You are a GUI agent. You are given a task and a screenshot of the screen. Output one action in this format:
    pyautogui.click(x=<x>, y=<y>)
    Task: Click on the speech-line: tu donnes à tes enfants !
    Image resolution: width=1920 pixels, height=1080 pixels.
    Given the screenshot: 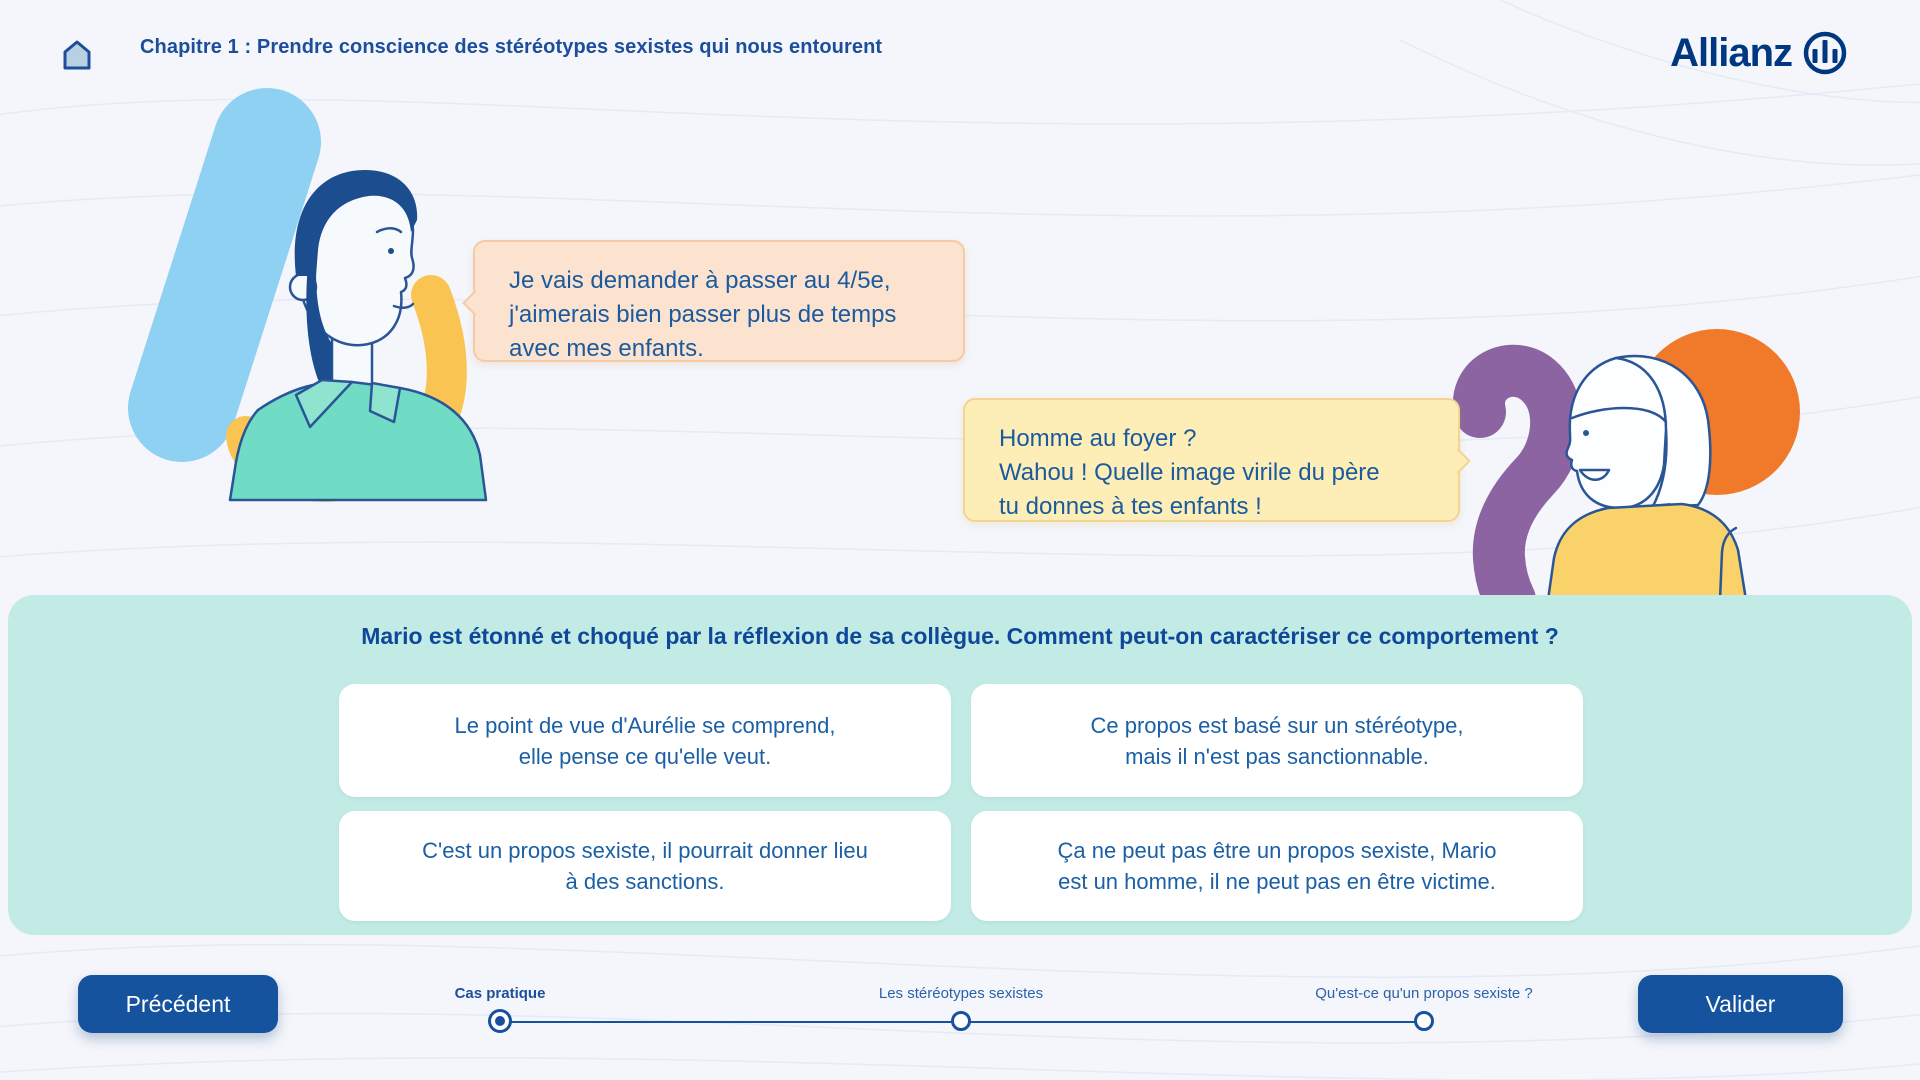 What is the action you would take?
    pyautogui.click(x=1130, y=506)
    